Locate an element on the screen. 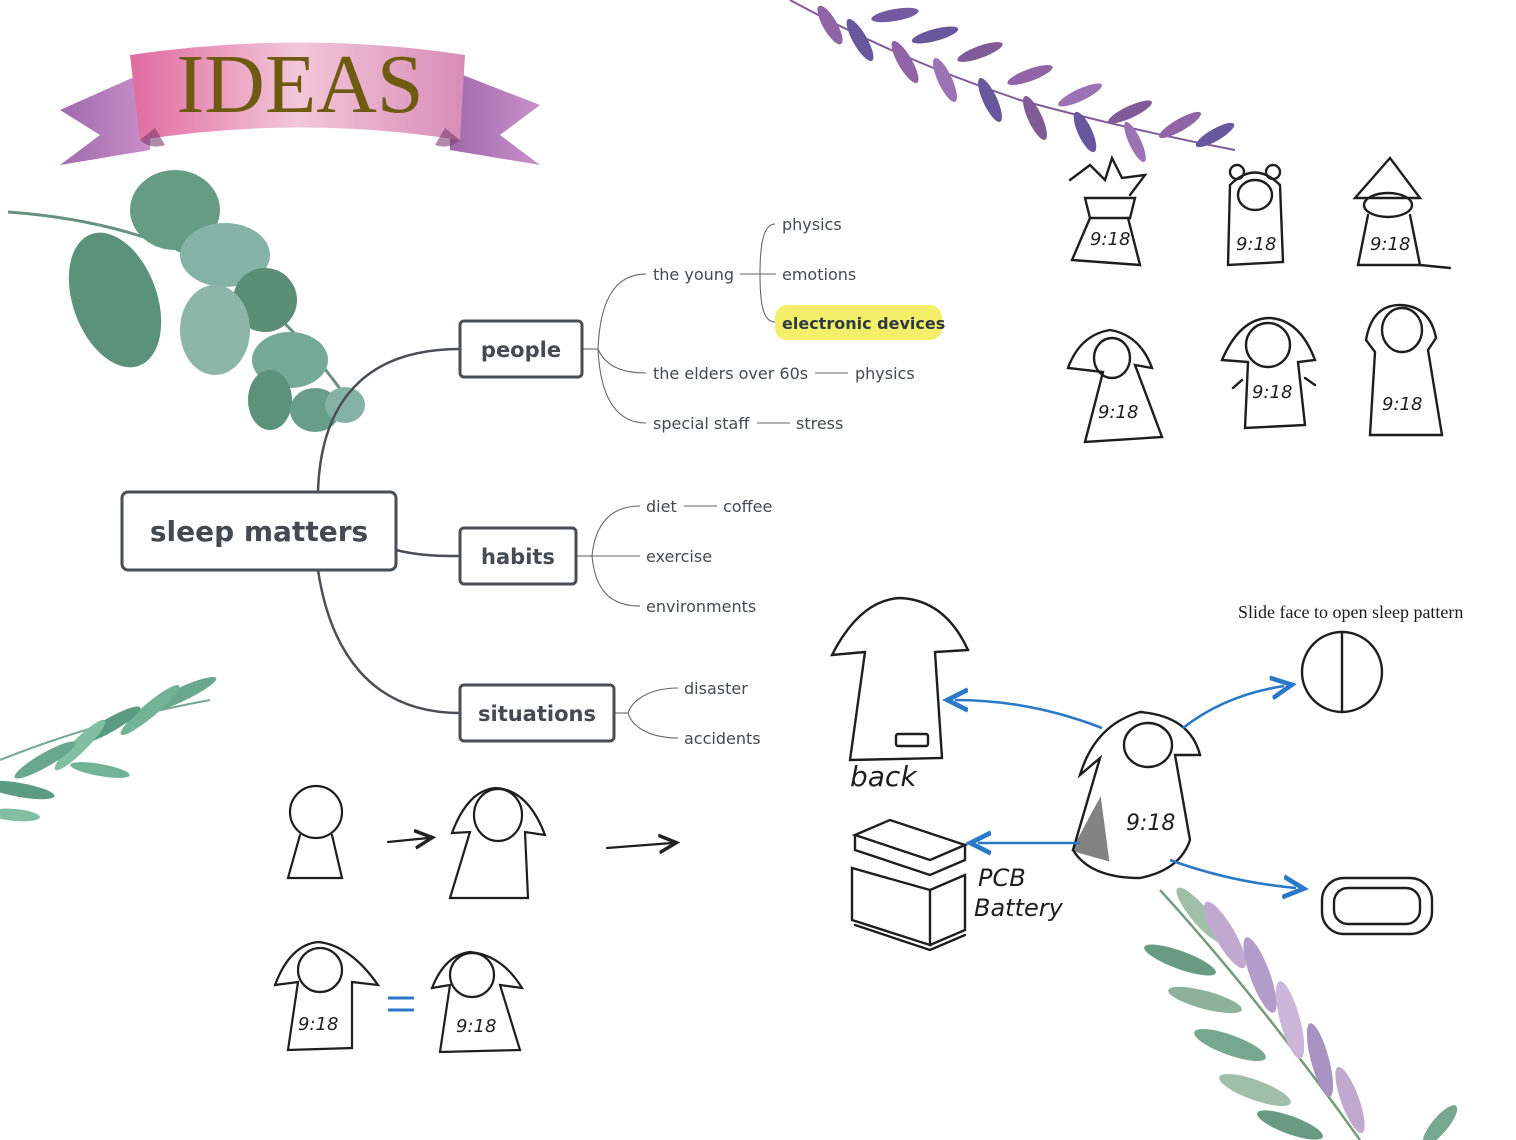  banner-title: IDEAS is located at coordinates (299, 84).